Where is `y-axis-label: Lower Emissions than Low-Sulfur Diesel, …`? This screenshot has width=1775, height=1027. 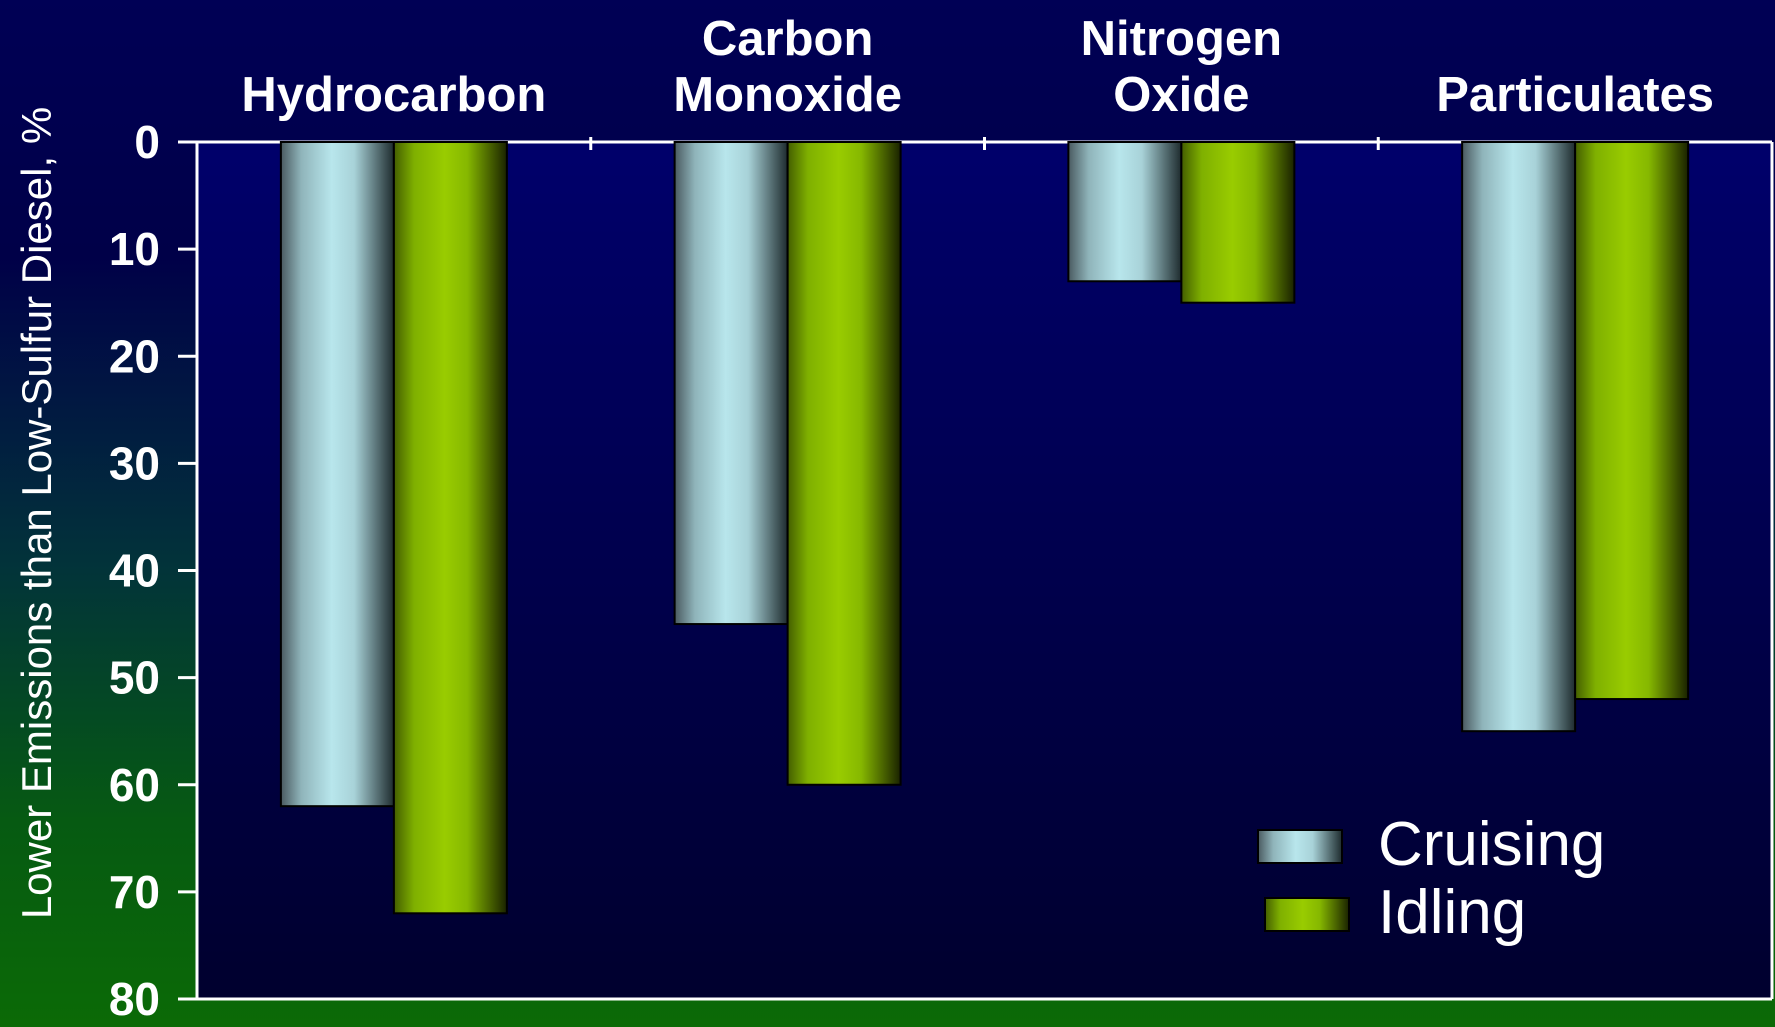 y-axis-label: Lower Emissions than Low-Sulfur Diesel, … is located at coordinates (36, 513).